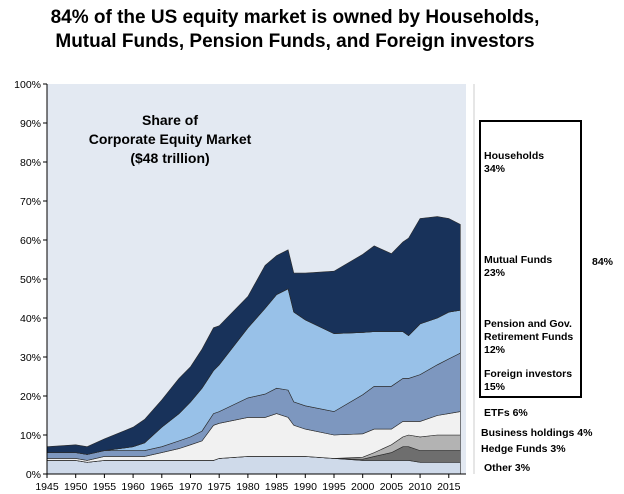 This screenshot has width=624, height=494. I want to click on x-tick-label: 1980, so click(248, 487).